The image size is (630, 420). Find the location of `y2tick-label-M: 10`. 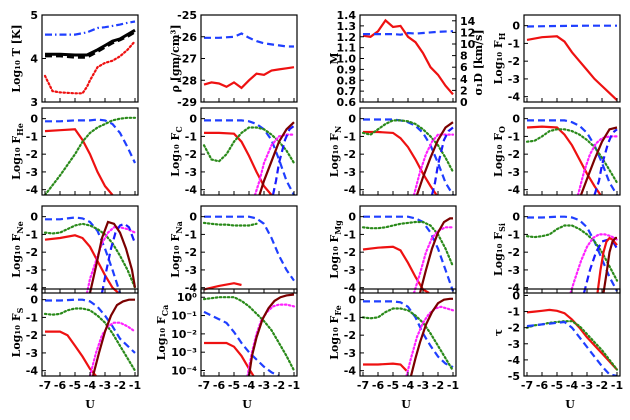

y2tick-label-M: 10 is located at coordinates (468, 44).